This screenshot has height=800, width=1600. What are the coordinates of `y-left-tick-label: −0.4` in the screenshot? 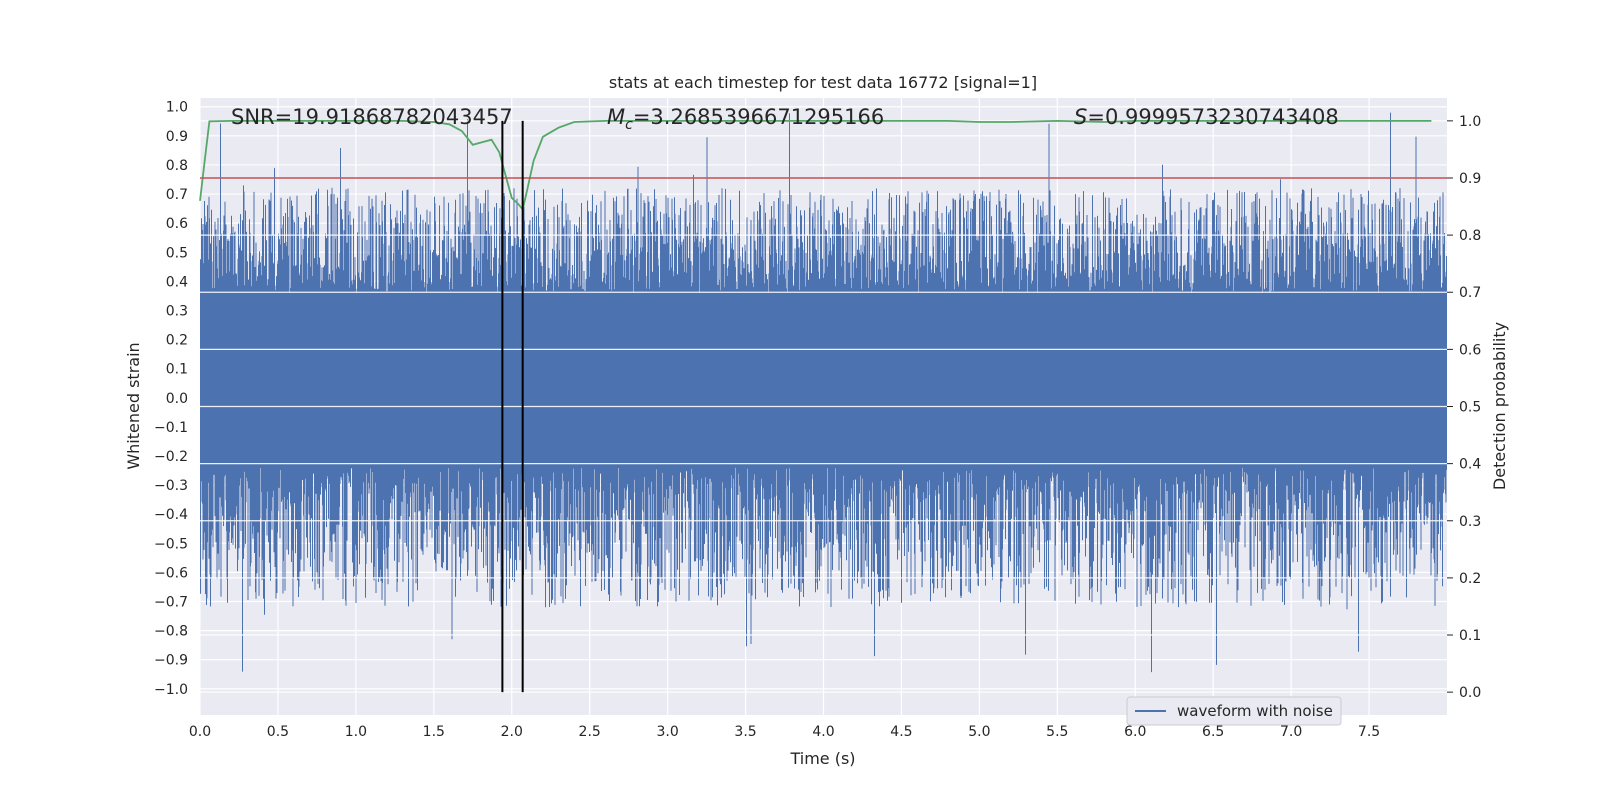 It's located at (171, 515).